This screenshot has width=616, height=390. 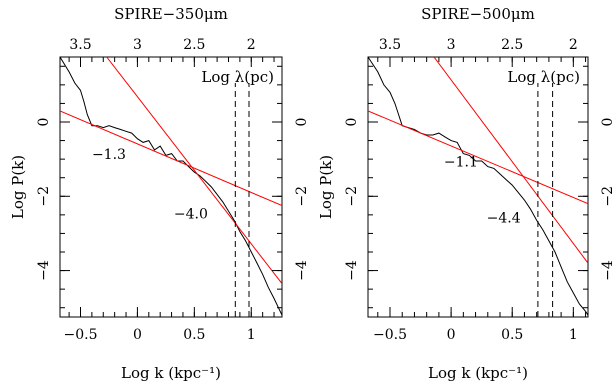 What do you see at coordinates (191, 215) in the screenshot?
I see `slope-annotation: −4.0` at bounding box center [191, 215].